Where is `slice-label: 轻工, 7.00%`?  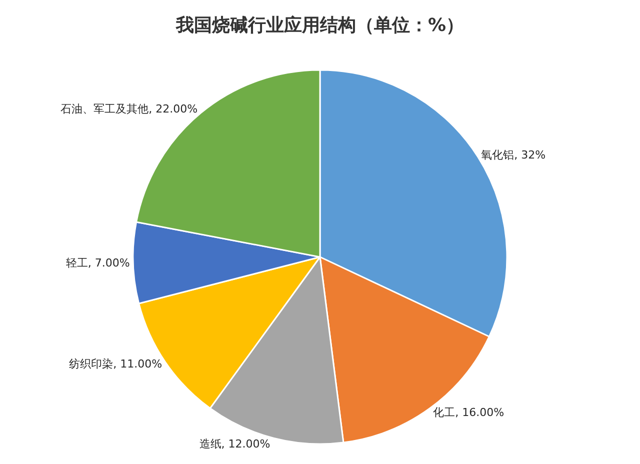
slice-label: 轻工, 7.00% is located at coordinates (98, 263).